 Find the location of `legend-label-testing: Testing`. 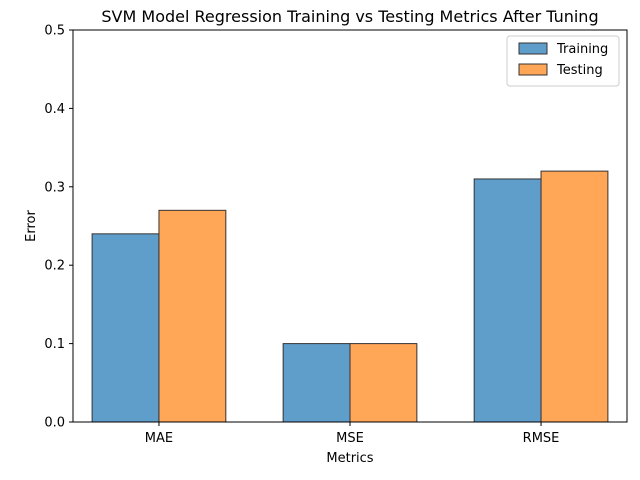

legend-label-testing: Testing is located at coordinates (579, 70).